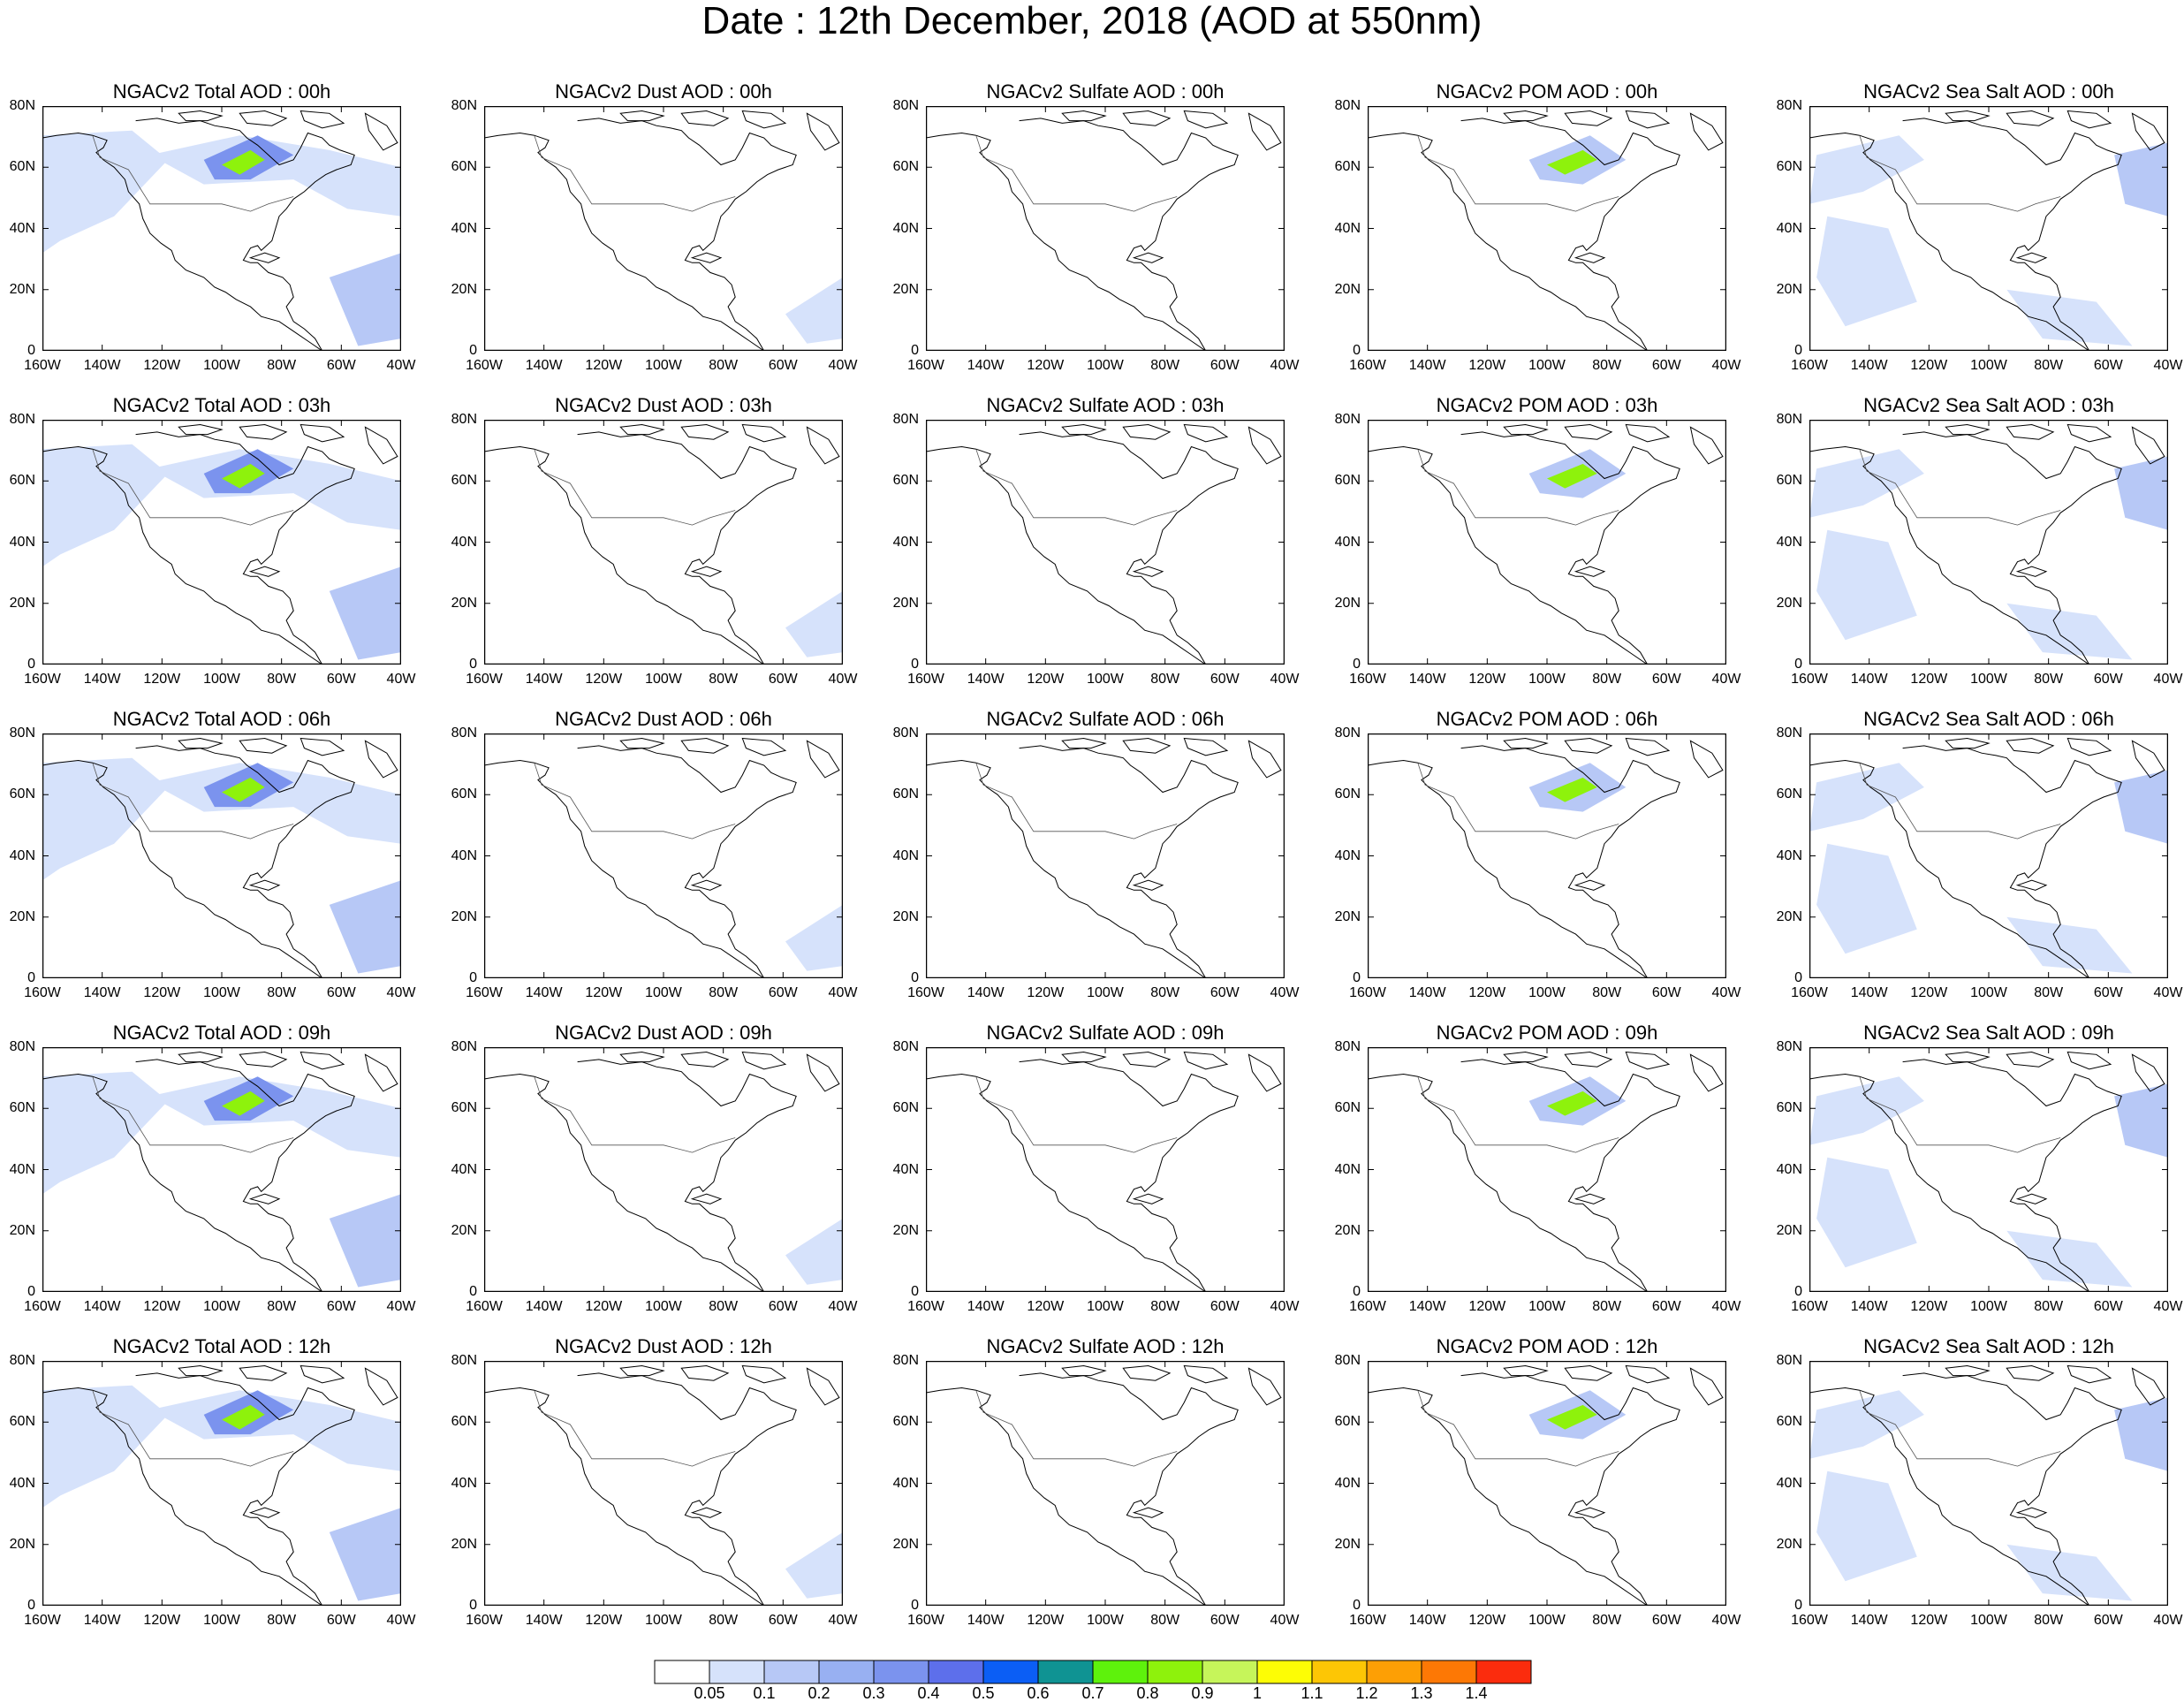  Describe the element at coordinates (1165, 1620) in the screenshot. I see `lon-tick-label: 80W` at that location.